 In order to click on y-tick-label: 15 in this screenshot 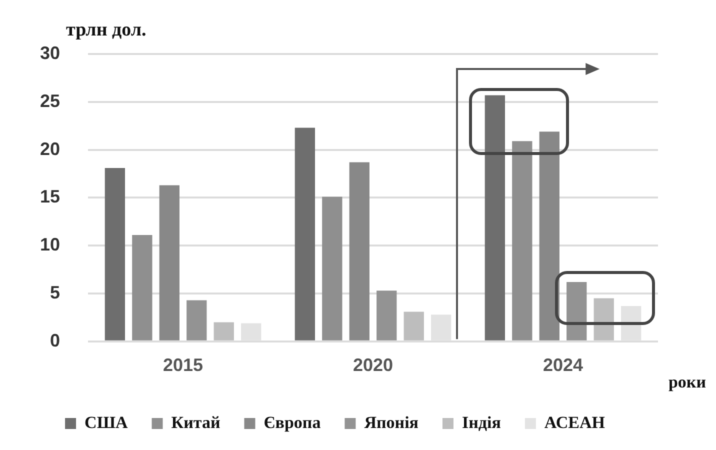, I will do `click(50, 196)`.